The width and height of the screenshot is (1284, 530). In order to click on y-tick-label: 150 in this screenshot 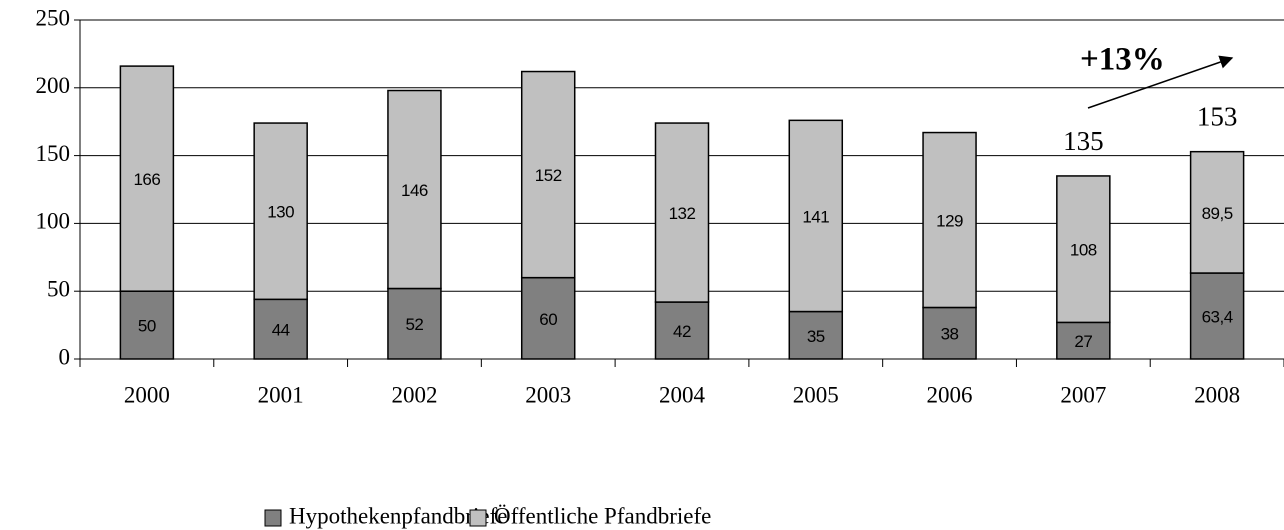, I will do `click(53, 153)`.